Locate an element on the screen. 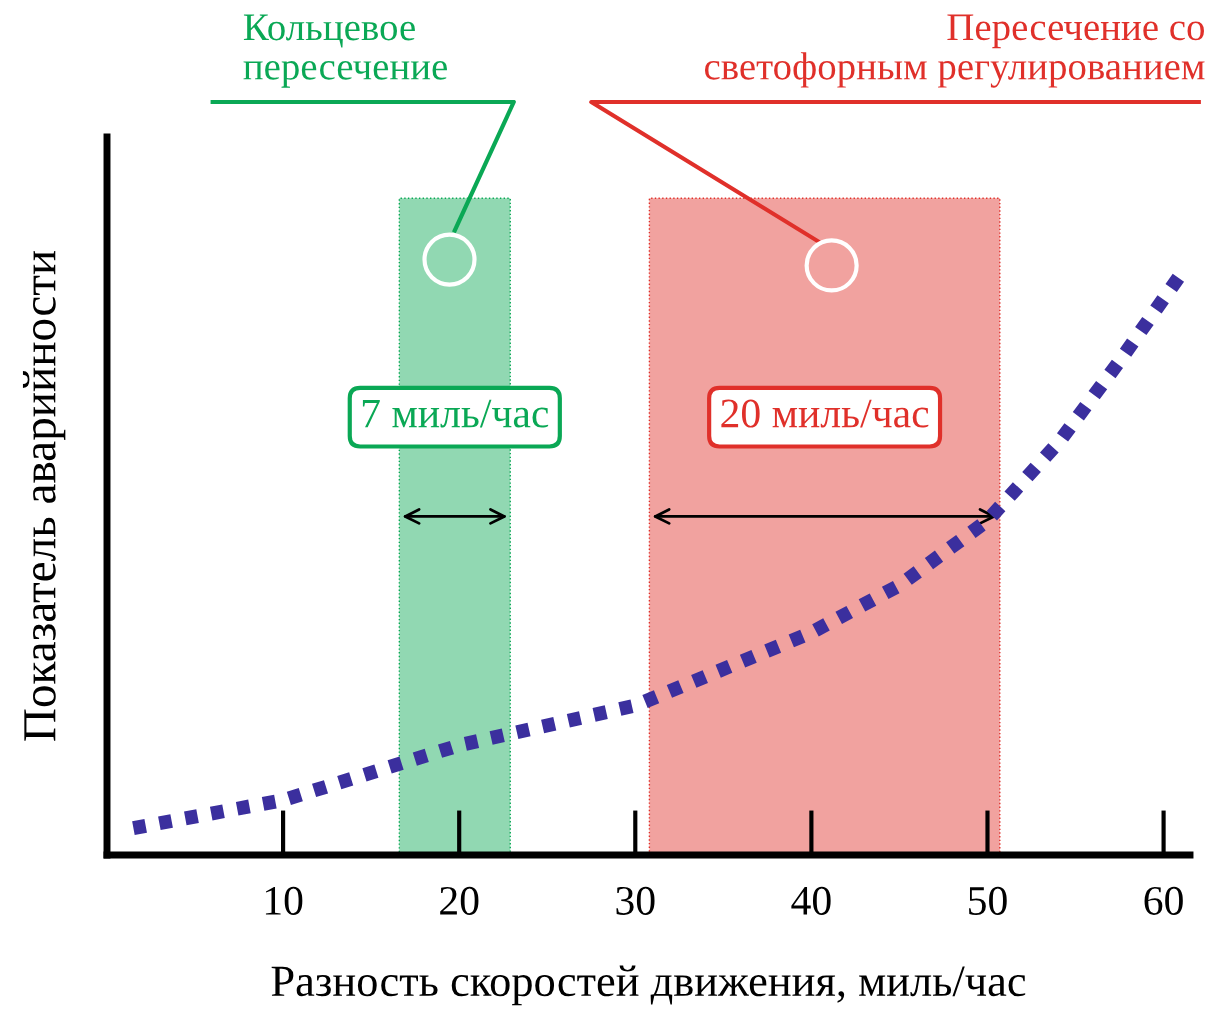 The image size is (1214, 1031). x-tick-label: 40 is located at coordinates (811, 900).